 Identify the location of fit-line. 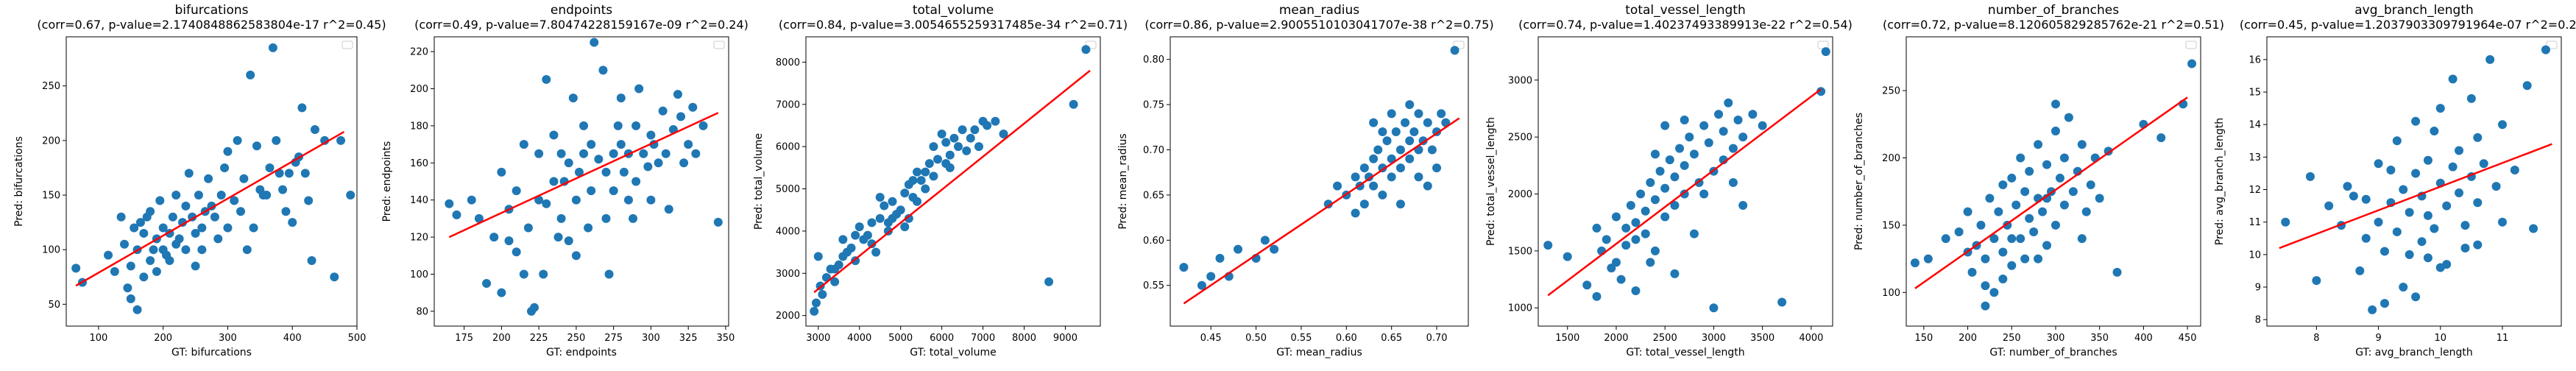
(952, 181).